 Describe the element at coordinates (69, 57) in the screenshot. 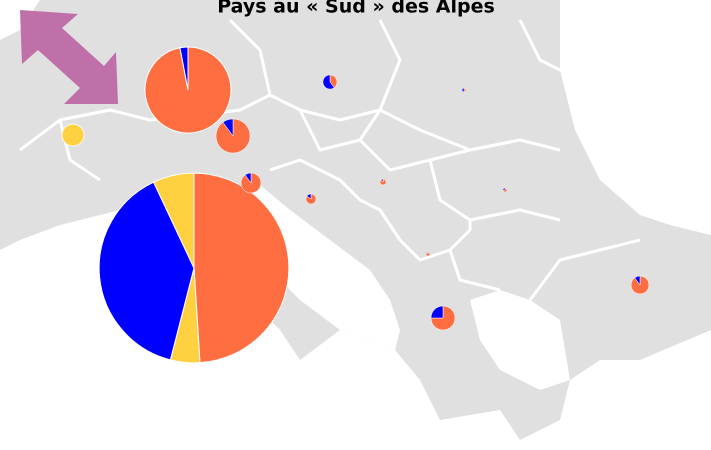

I see `arrow` at that location.